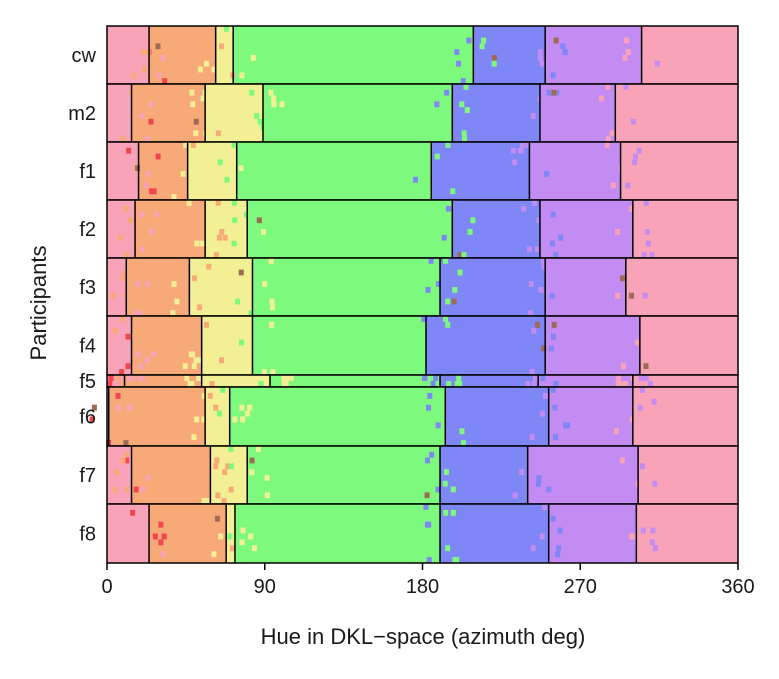  What do you see at coordinates (84, 56) in the screenshot?
I see `participant-label: cw` at bounding box center [84, 56].